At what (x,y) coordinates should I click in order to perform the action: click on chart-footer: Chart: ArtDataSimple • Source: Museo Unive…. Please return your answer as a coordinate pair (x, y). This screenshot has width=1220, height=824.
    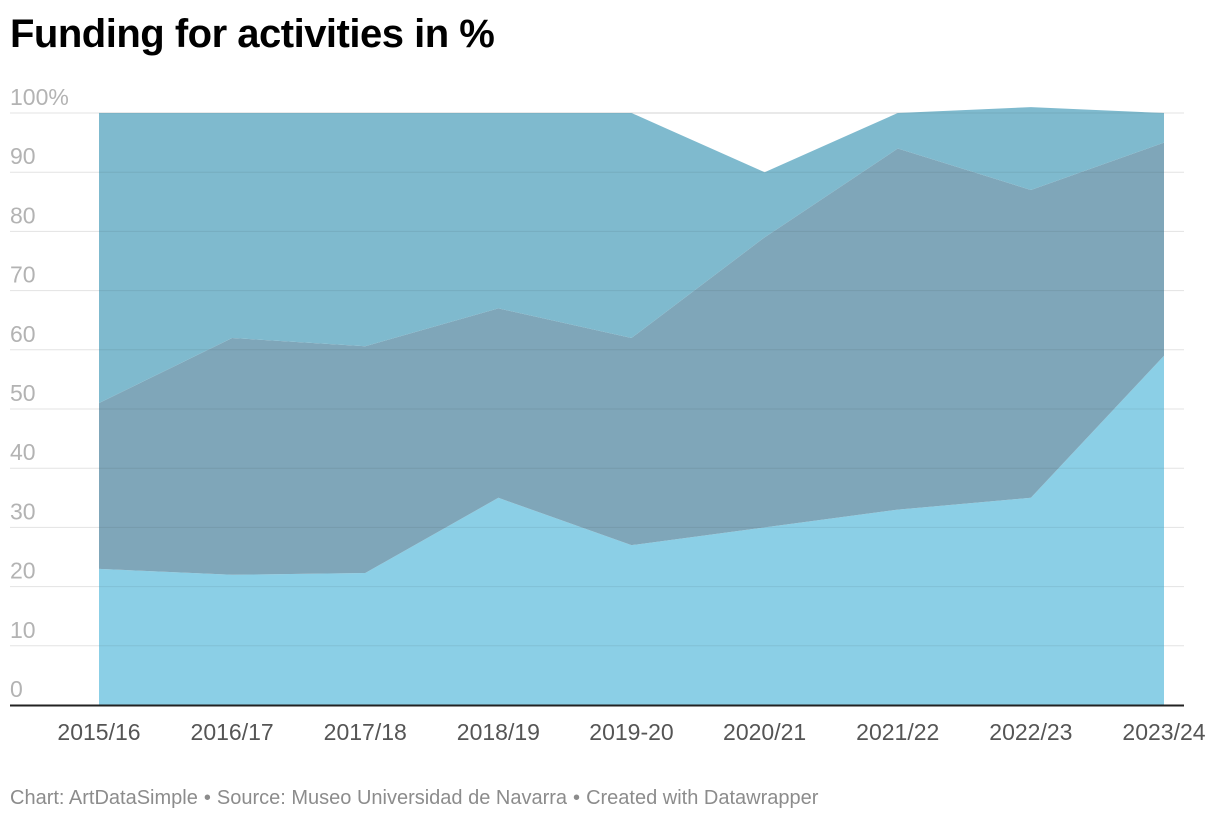
    Looking at the image, I should click on (414, 798).